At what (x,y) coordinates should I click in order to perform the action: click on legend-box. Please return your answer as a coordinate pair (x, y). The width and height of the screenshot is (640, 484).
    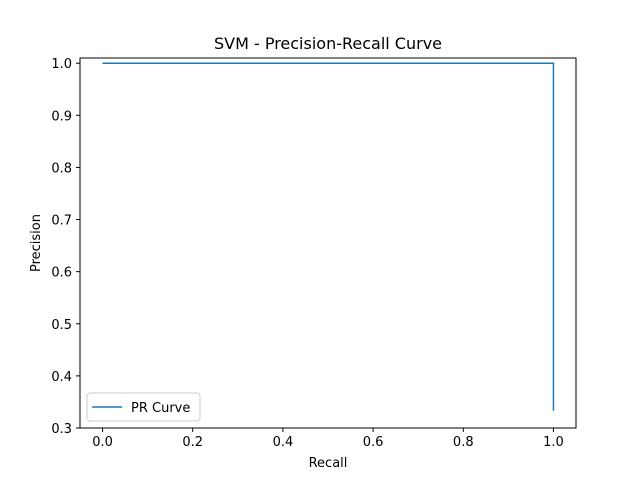
    Looking at the image, I should click on (143, 407).